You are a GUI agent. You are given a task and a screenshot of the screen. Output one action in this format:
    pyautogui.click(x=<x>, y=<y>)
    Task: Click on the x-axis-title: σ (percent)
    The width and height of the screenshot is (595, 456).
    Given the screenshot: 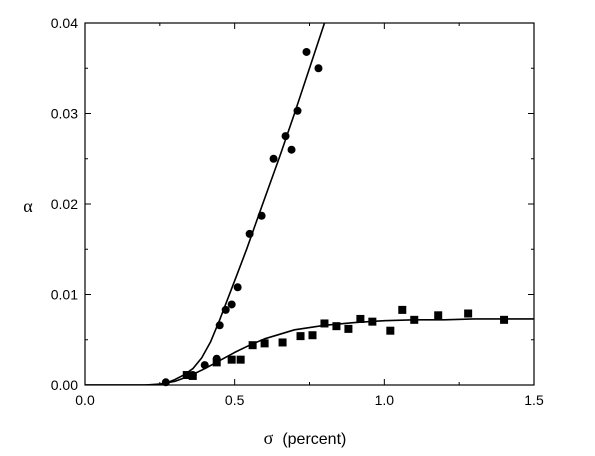 What is the action you would take?
    pyautogui.click(x=305, y=438)
    